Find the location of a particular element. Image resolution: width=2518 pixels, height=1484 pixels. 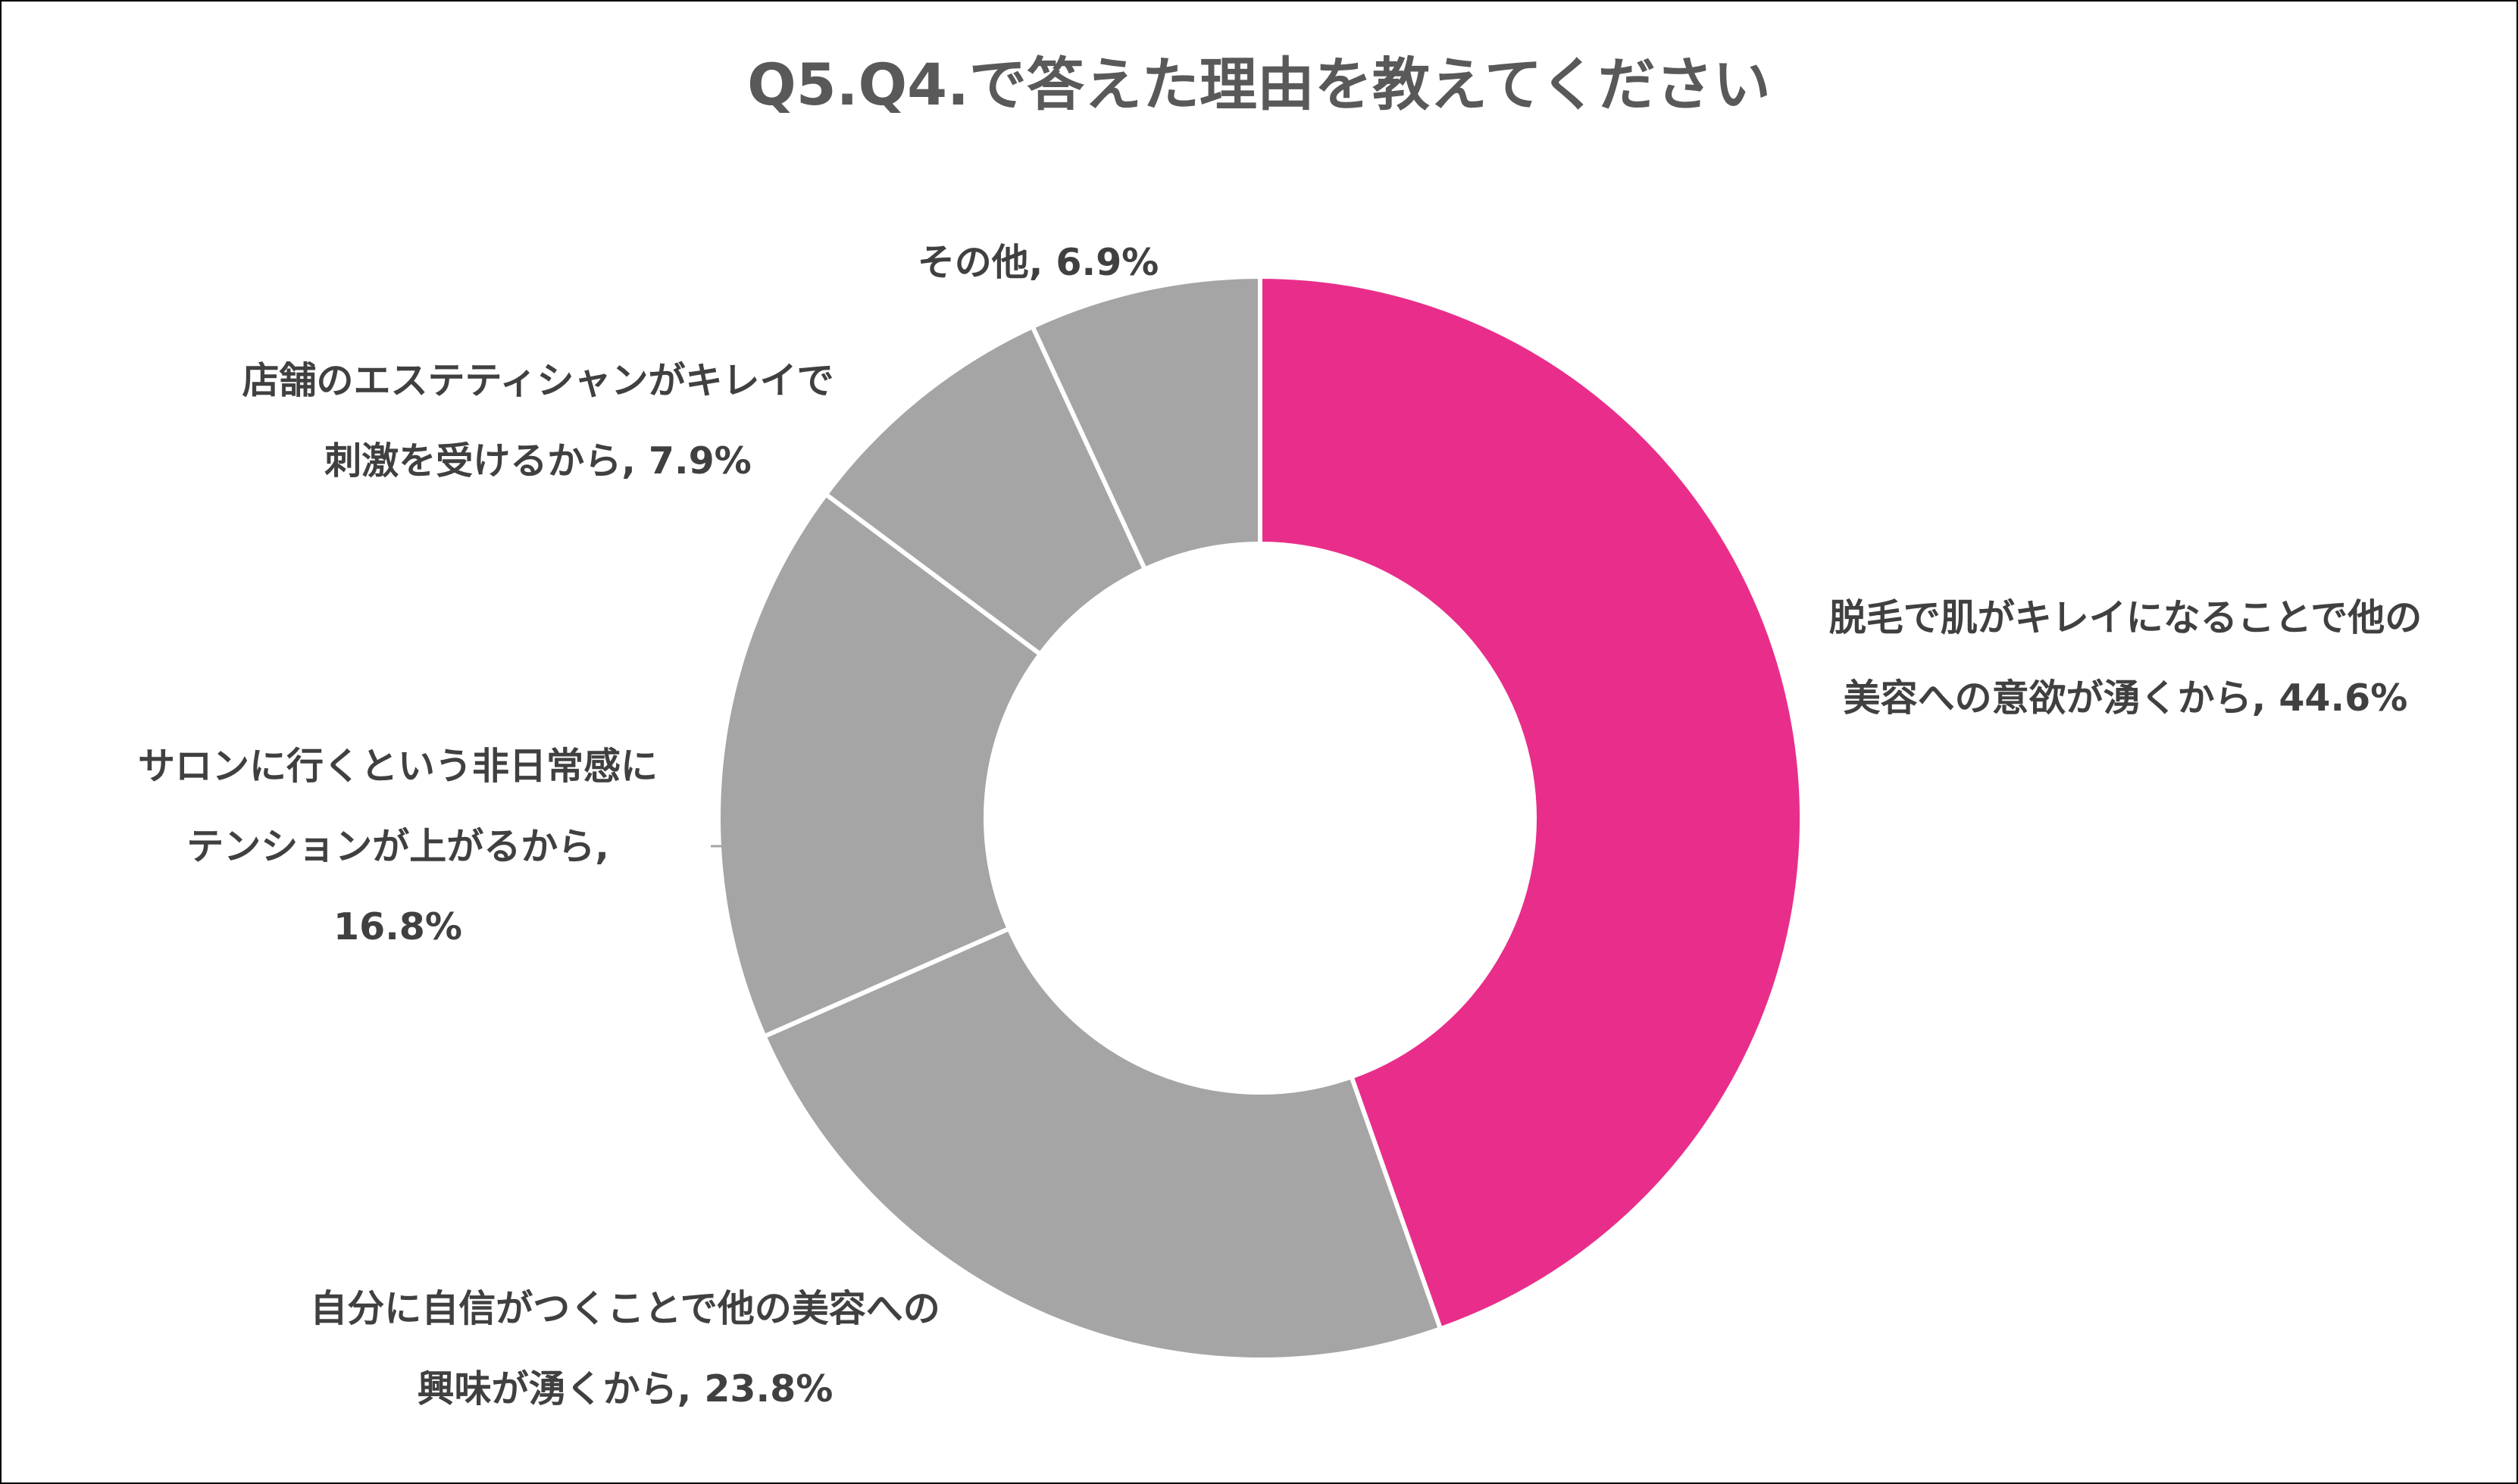

data-label-line: 自分に自信がつくことで他の美容への is located at coordinates (625, 1308).